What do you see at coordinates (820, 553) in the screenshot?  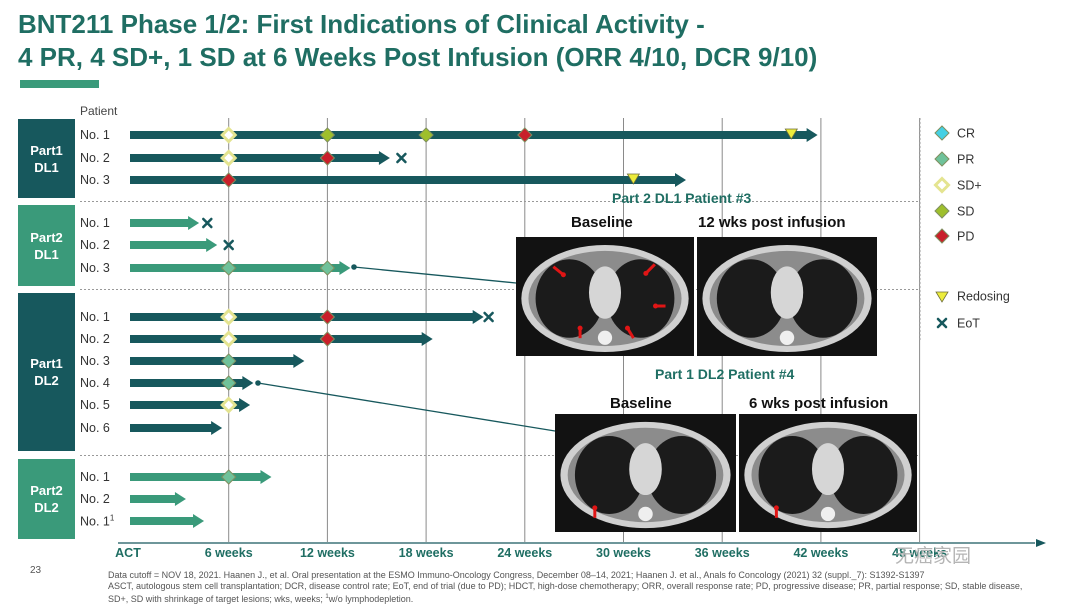 I see `x-tick-label: 42 weeks` at bounding box center [820, 553].